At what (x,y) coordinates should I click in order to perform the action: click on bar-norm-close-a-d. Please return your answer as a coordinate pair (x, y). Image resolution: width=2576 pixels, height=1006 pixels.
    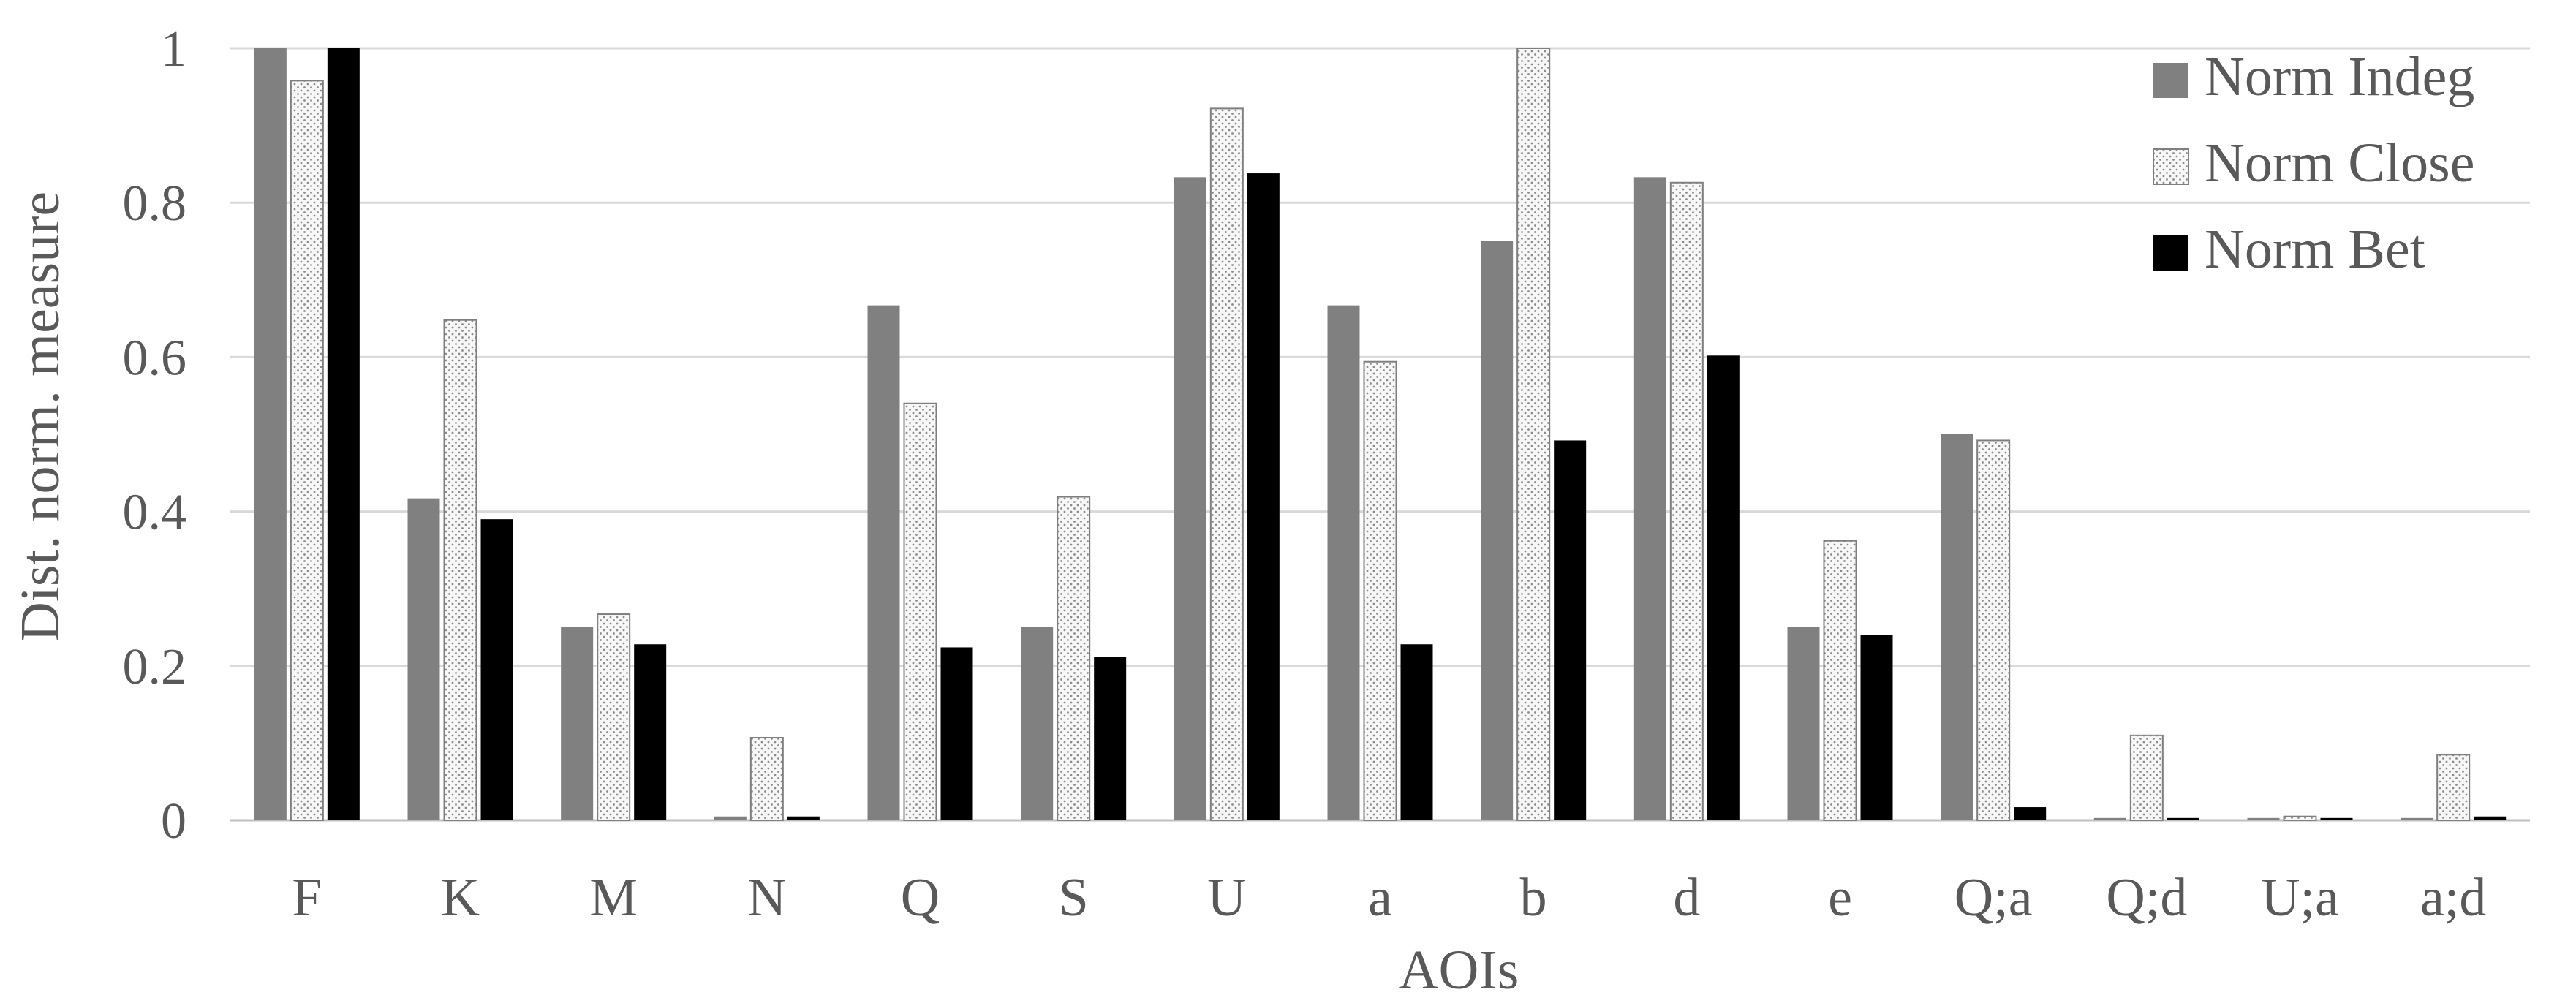
    Looking at the image, I should click on (2453, 787).